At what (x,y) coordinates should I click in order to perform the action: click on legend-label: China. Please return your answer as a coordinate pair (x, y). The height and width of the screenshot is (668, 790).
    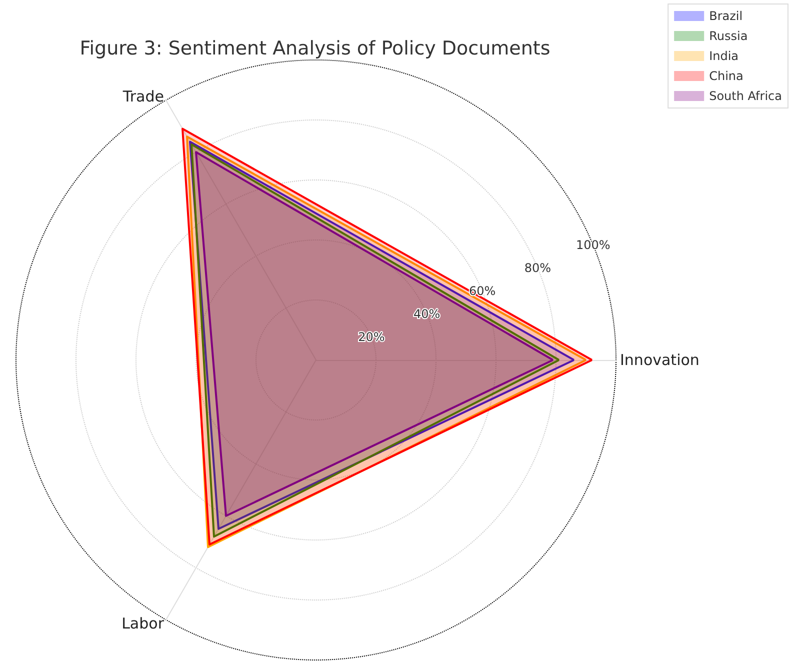
    Looking at the image, I should click on (726, 76).